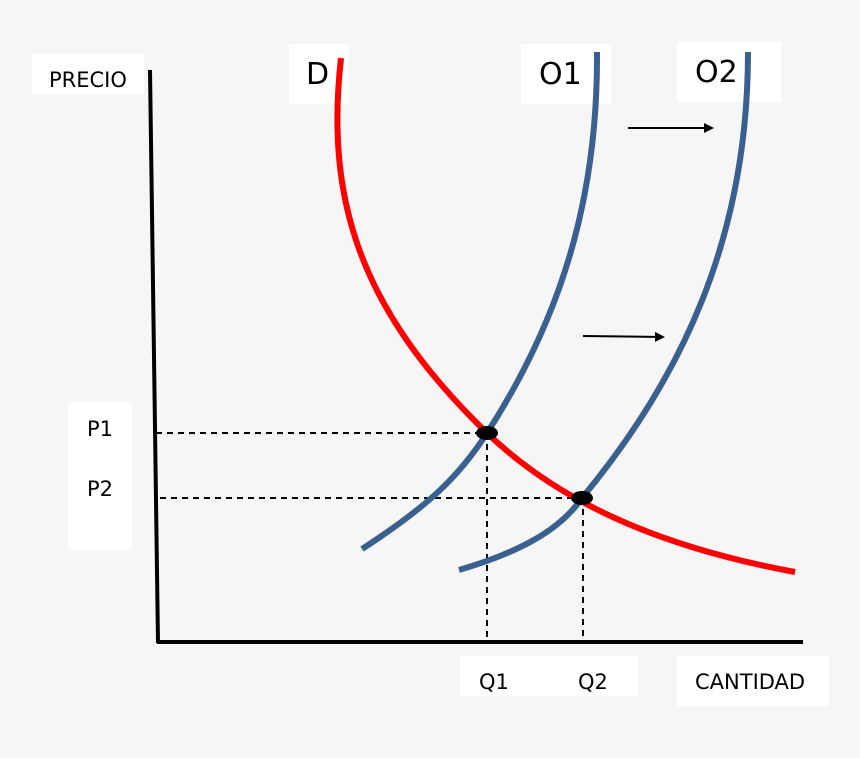 The image size is (860, 758). I want to click on demand-label: D, so click(317, 74).